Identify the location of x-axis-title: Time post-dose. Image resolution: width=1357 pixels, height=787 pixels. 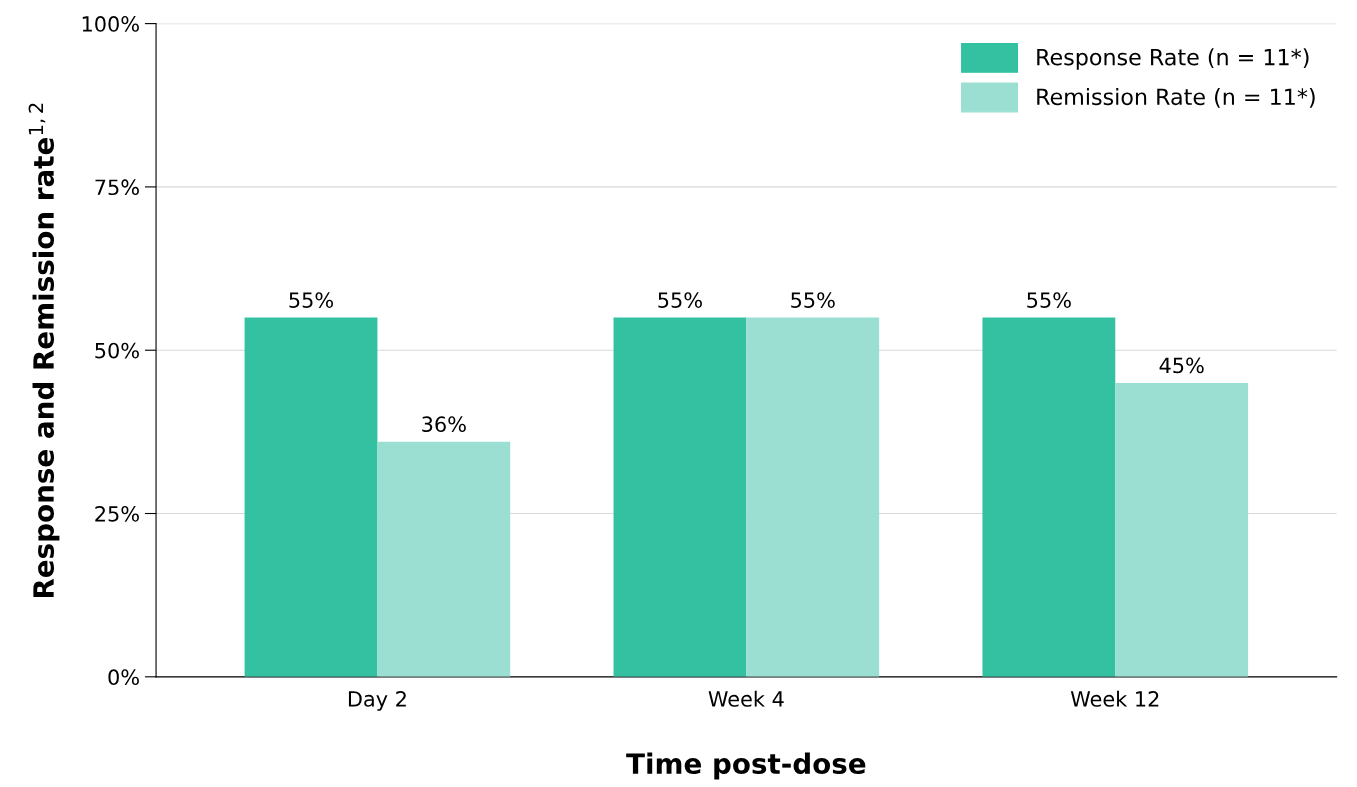
(746, 766).